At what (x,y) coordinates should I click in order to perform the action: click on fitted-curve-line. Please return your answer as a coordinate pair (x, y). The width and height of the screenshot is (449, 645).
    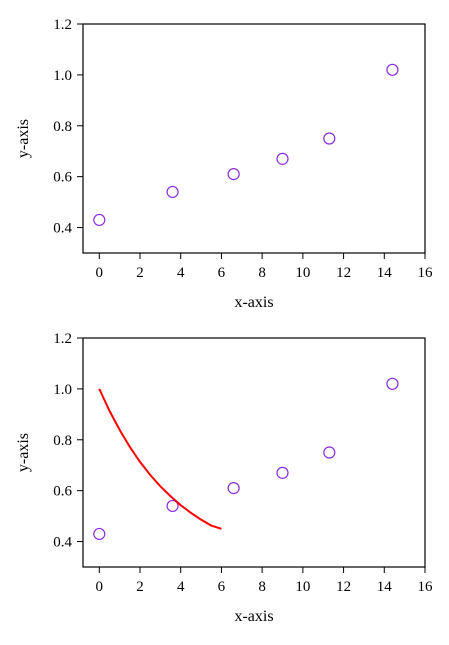
    Looking at the image, I should click on (160, 459).